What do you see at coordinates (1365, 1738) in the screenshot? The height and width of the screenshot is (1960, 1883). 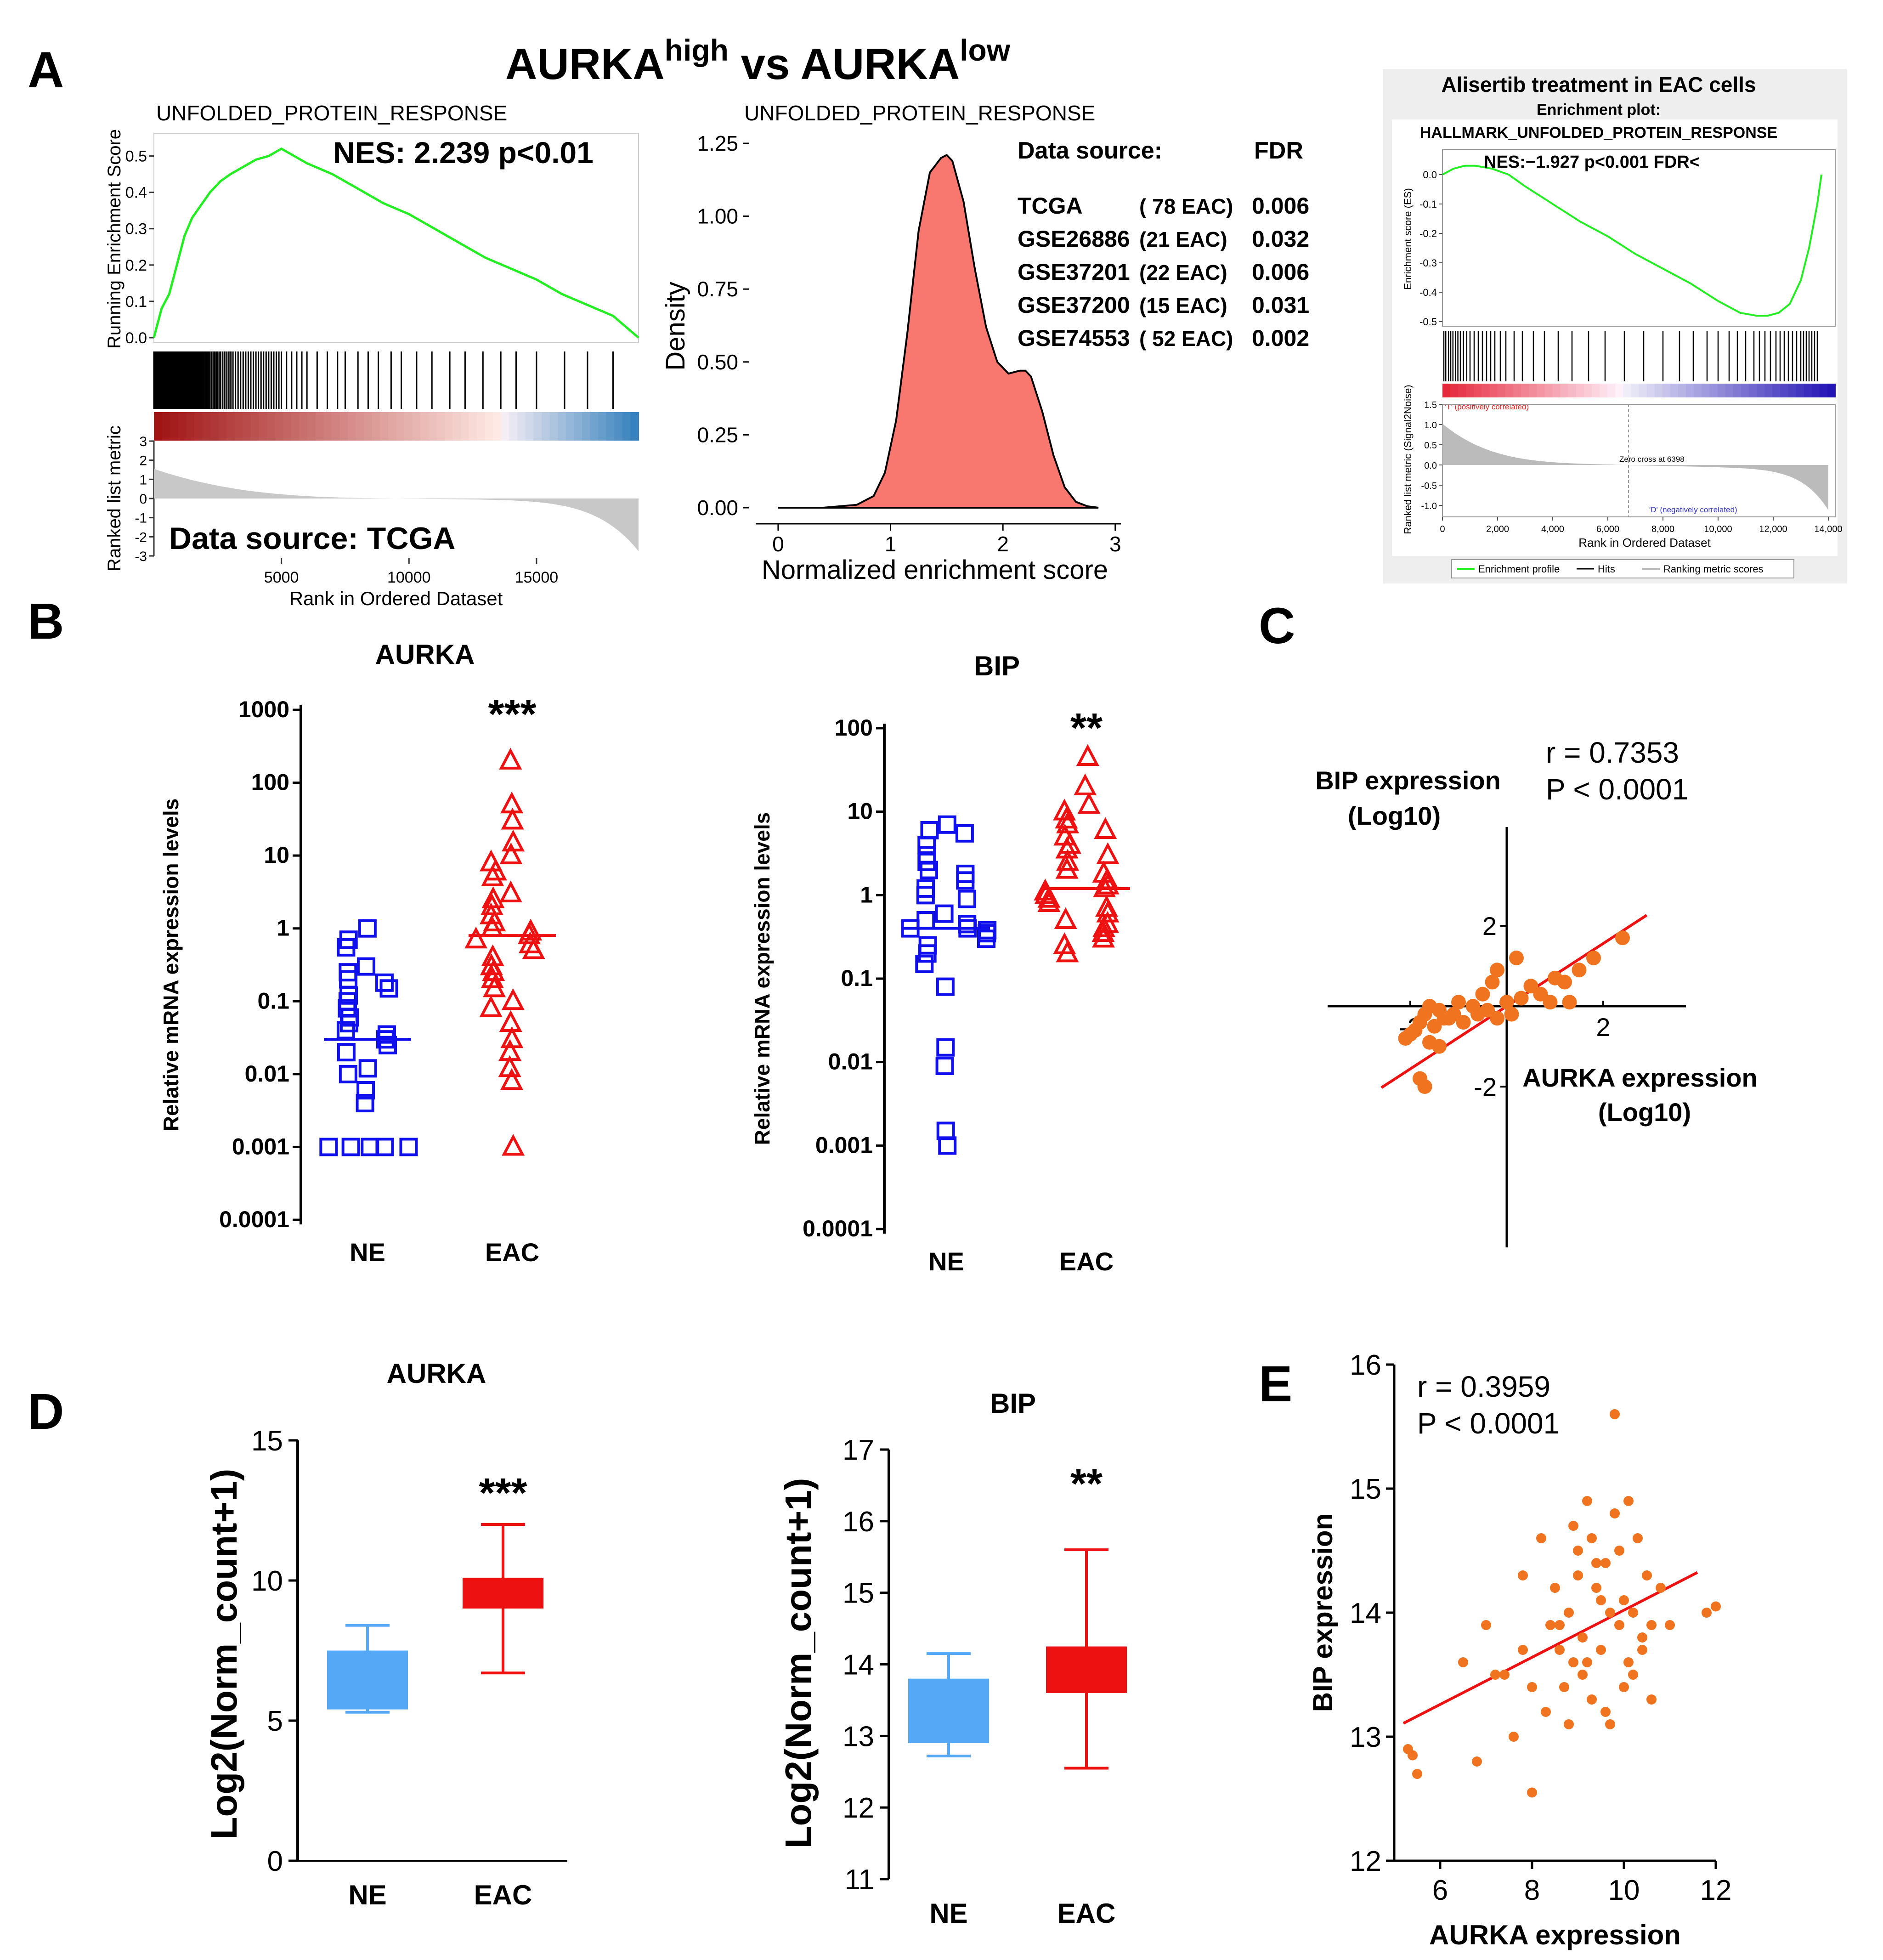 I see `scatter-e-y-tick-label: 13` at bounding box center [1365, 1738].